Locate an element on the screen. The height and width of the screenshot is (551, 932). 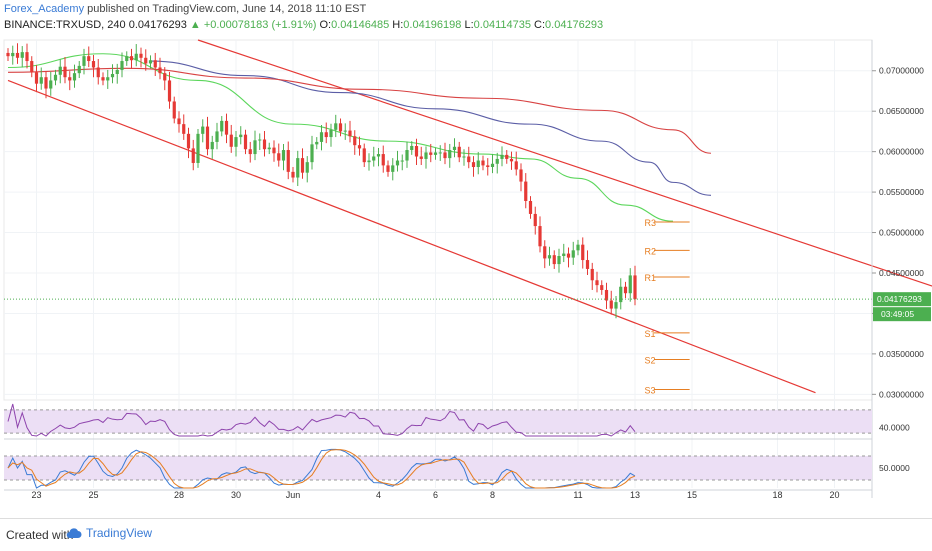
rsi-line is located at coordinates (321, 420).